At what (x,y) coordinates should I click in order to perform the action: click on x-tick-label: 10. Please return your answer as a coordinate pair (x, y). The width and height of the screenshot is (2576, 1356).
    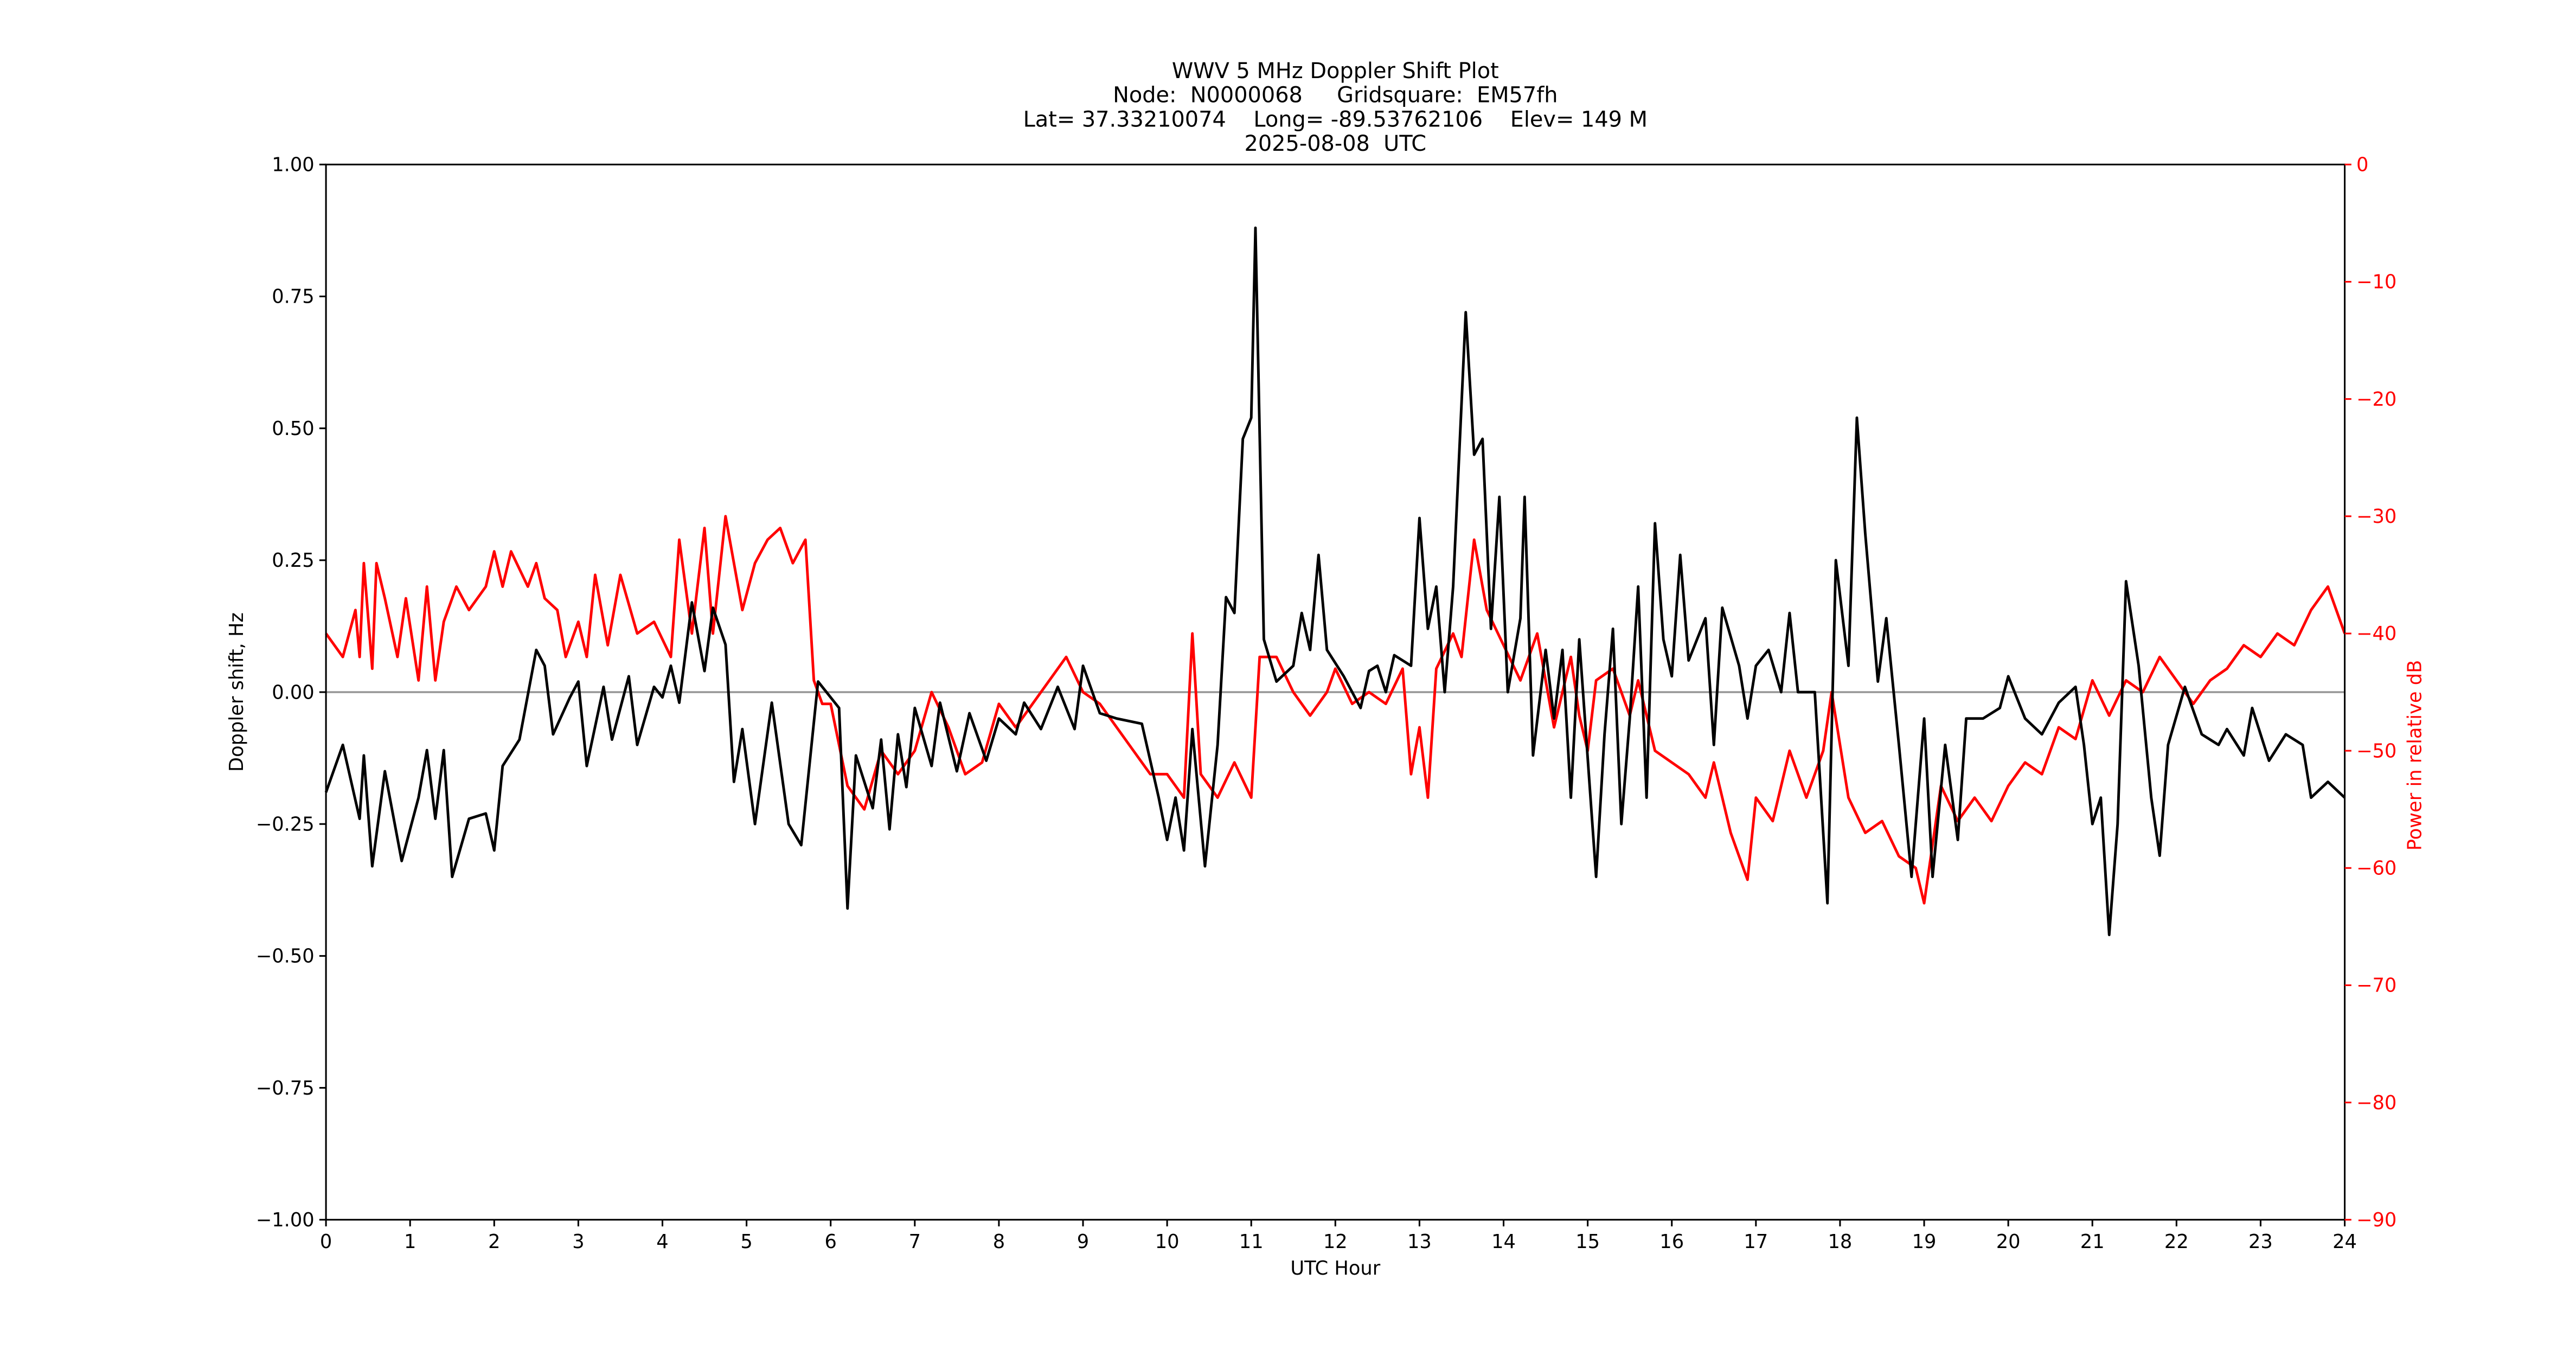
    Looking at the image, I should click on (1167, 1242).